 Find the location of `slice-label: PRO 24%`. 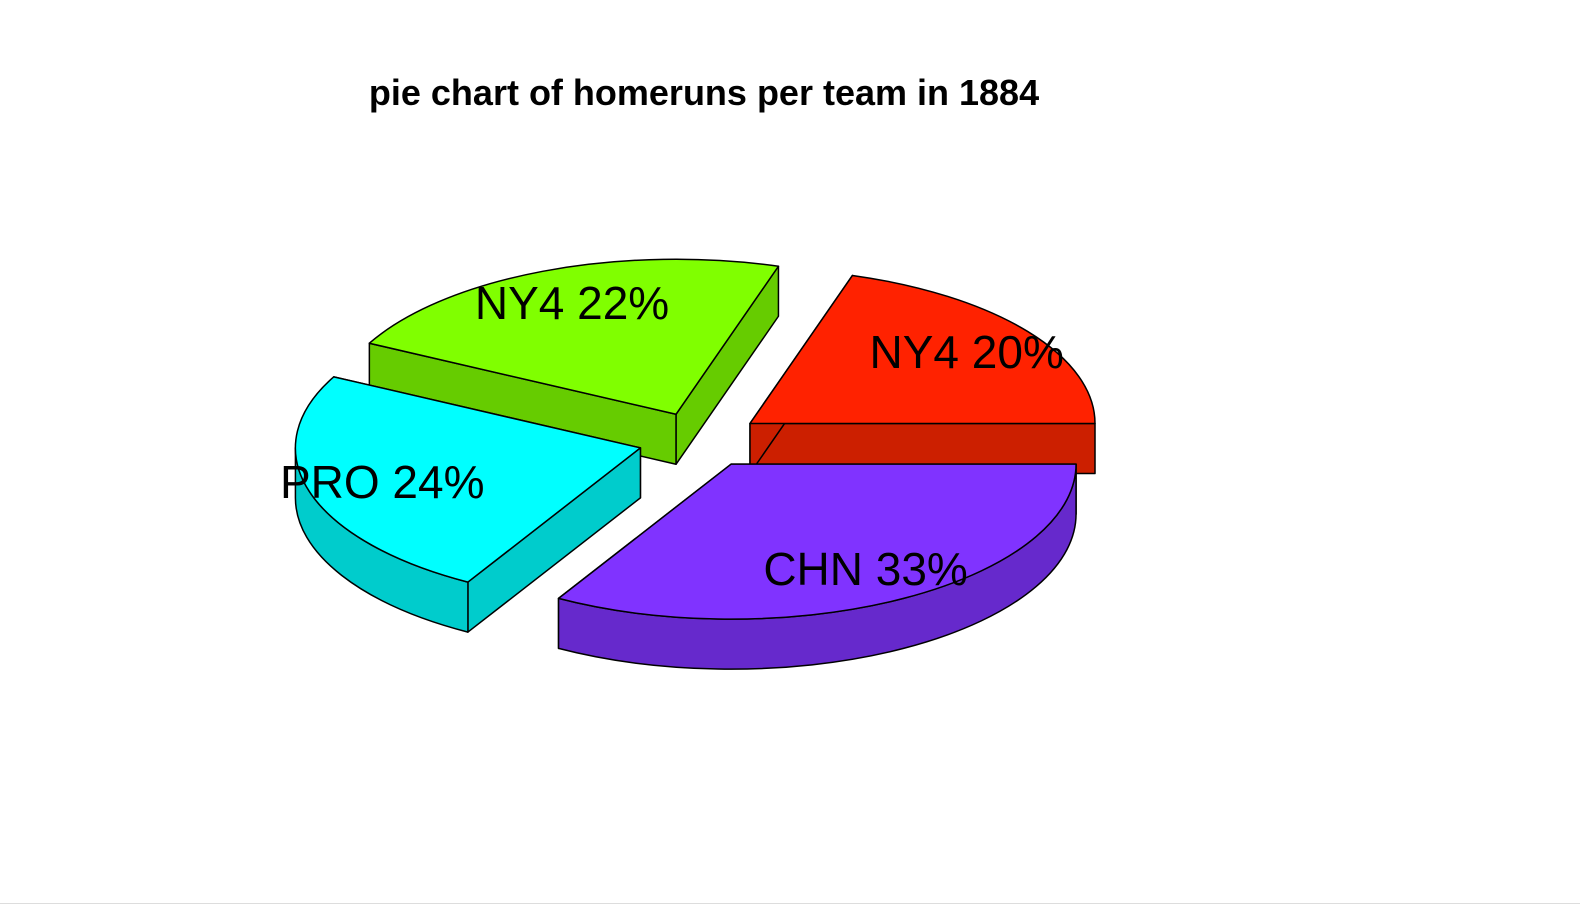

slice-label: PRO 24% is located at coordinates (382, 482).